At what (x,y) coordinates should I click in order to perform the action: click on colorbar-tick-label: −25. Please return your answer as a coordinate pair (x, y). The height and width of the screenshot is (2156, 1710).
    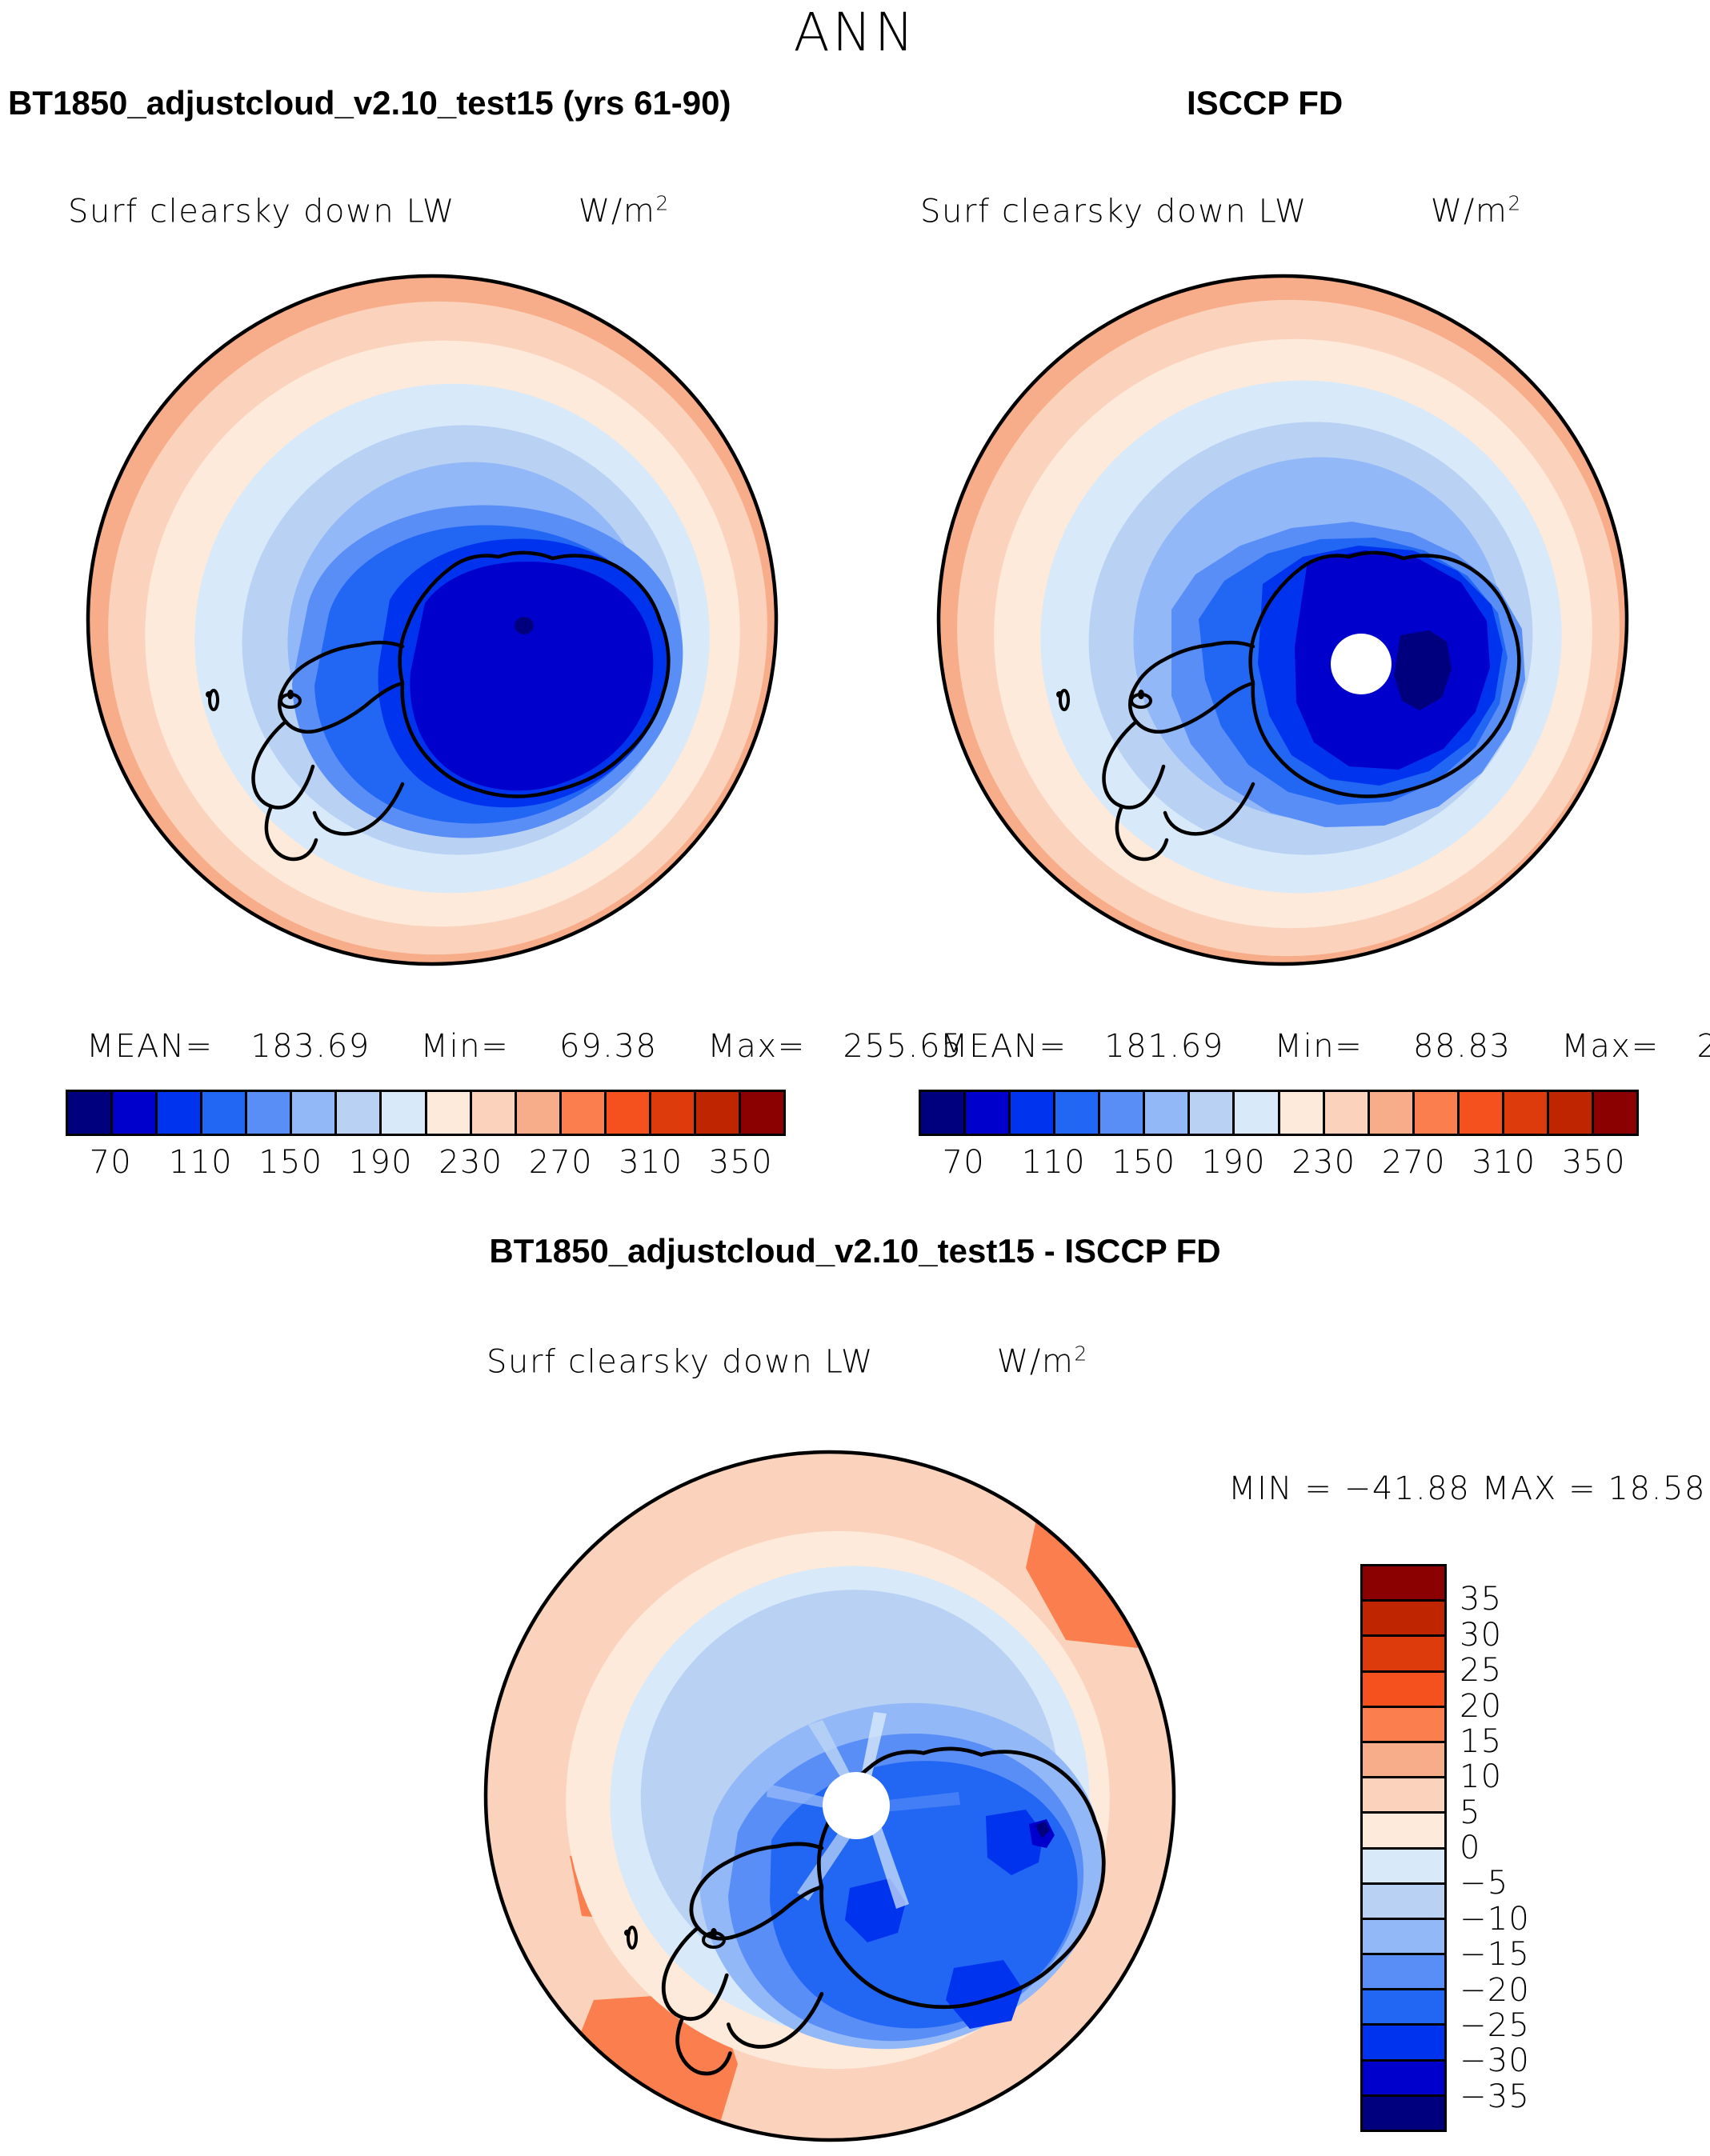
    Looking at the image, I should click on (1495, 2025).